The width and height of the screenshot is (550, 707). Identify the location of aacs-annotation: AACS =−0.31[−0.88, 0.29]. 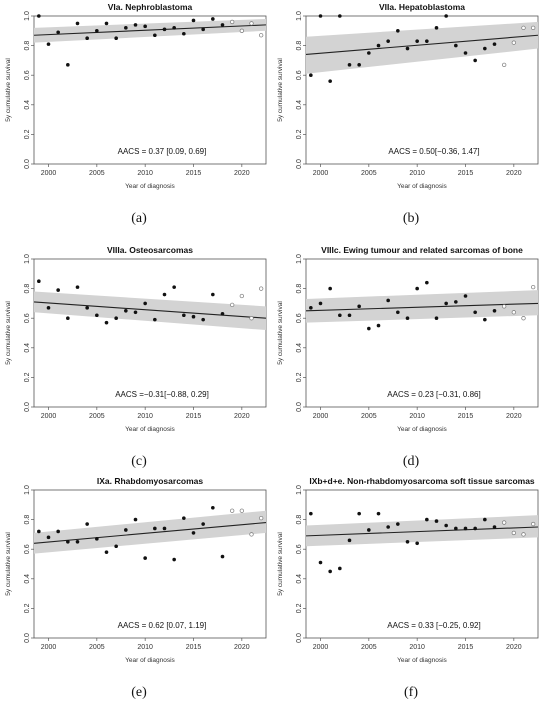
(162, 394).